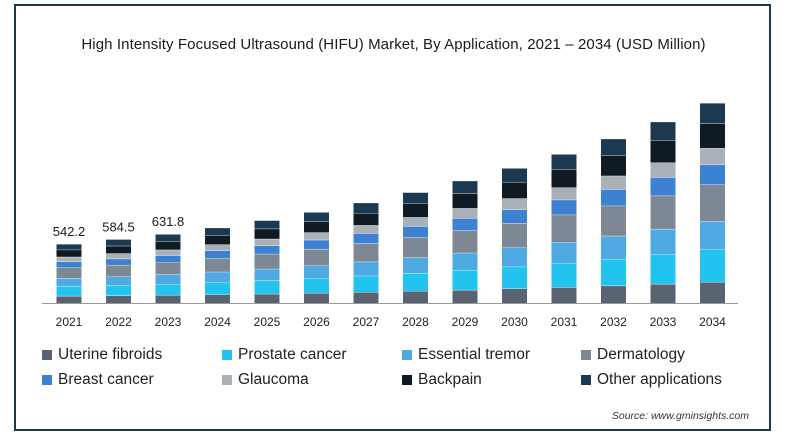  I want to click on bar-segment-2022-uterine-fibroids, so click(118, 299).